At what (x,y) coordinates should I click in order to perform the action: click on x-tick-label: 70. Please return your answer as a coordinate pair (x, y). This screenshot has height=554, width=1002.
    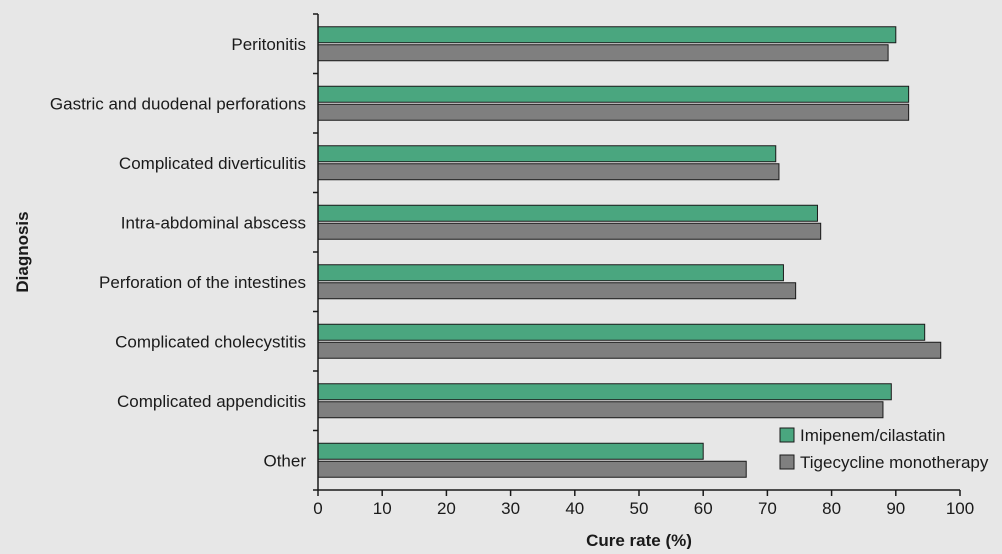
    Looking at the image, I should click on (767, 508).